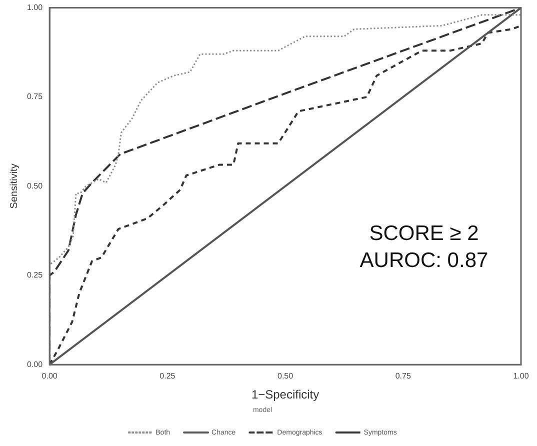 This screenshot has width=537, height=446. What do you see at coordinates (35, 275) in the screenshot?
I see `y-tick-label: 0.25` at bounding box center [35, 275].